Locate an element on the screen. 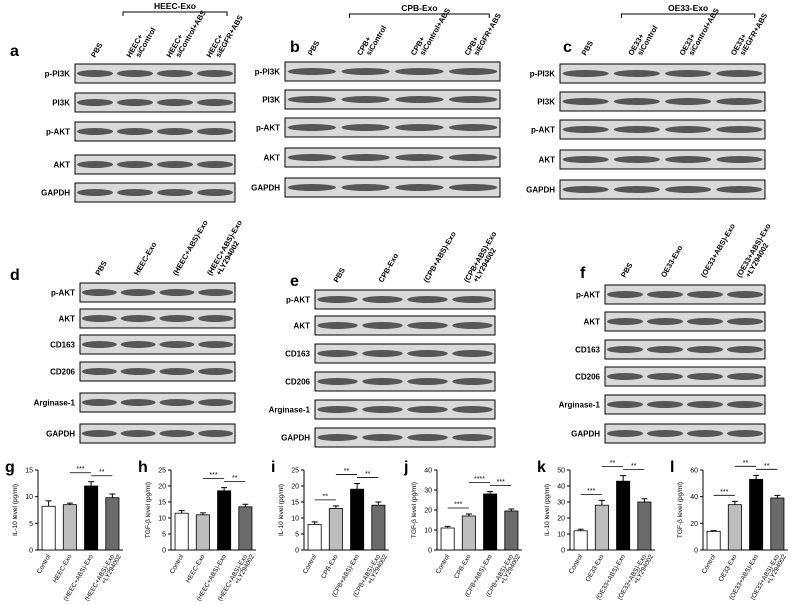  category-label: OE33-Exo is located at coordinates (728, 568).